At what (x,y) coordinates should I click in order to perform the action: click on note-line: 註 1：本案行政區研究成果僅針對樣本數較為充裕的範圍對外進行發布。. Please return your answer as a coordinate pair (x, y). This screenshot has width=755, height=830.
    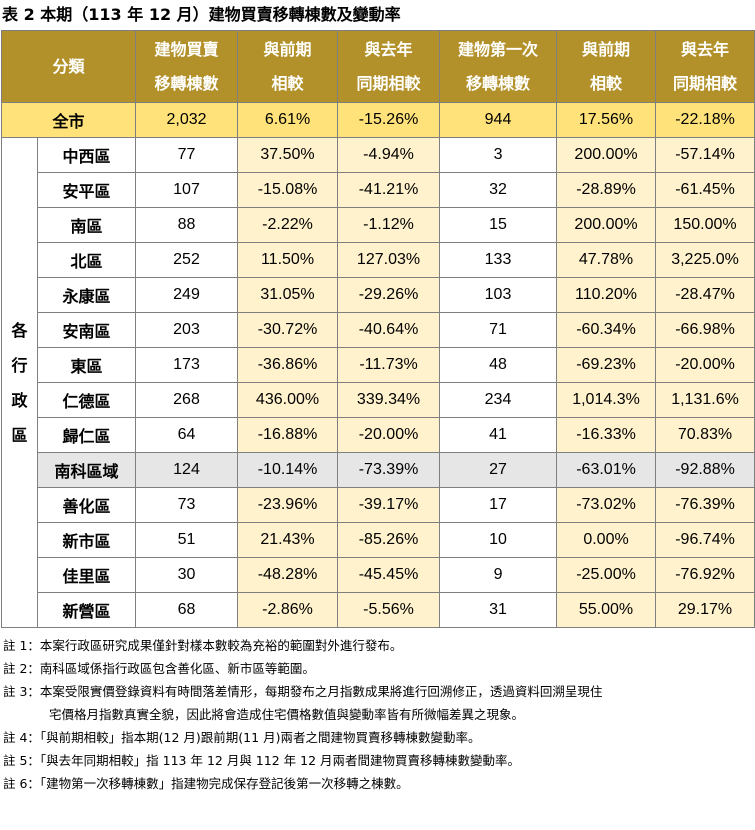
    Looking at the image, I should click on (203, 645).